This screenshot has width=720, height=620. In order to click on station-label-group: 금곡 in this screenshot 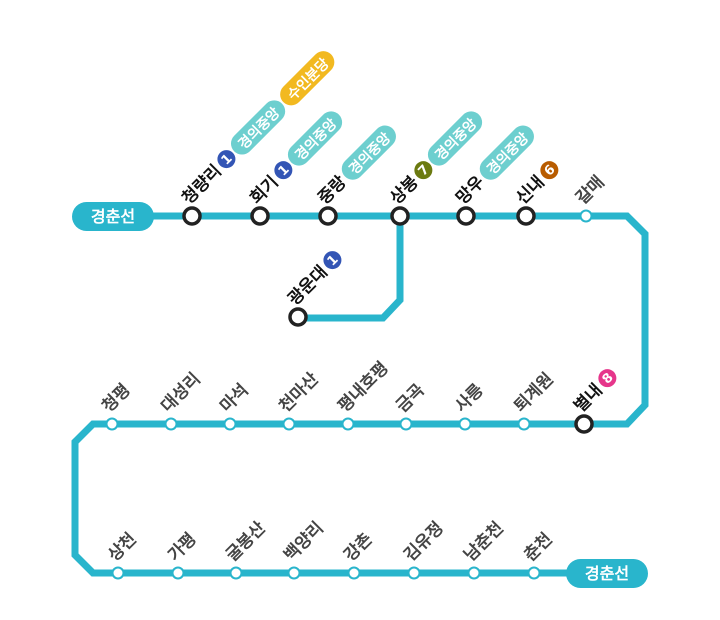, I will do `click(410, 398)`.